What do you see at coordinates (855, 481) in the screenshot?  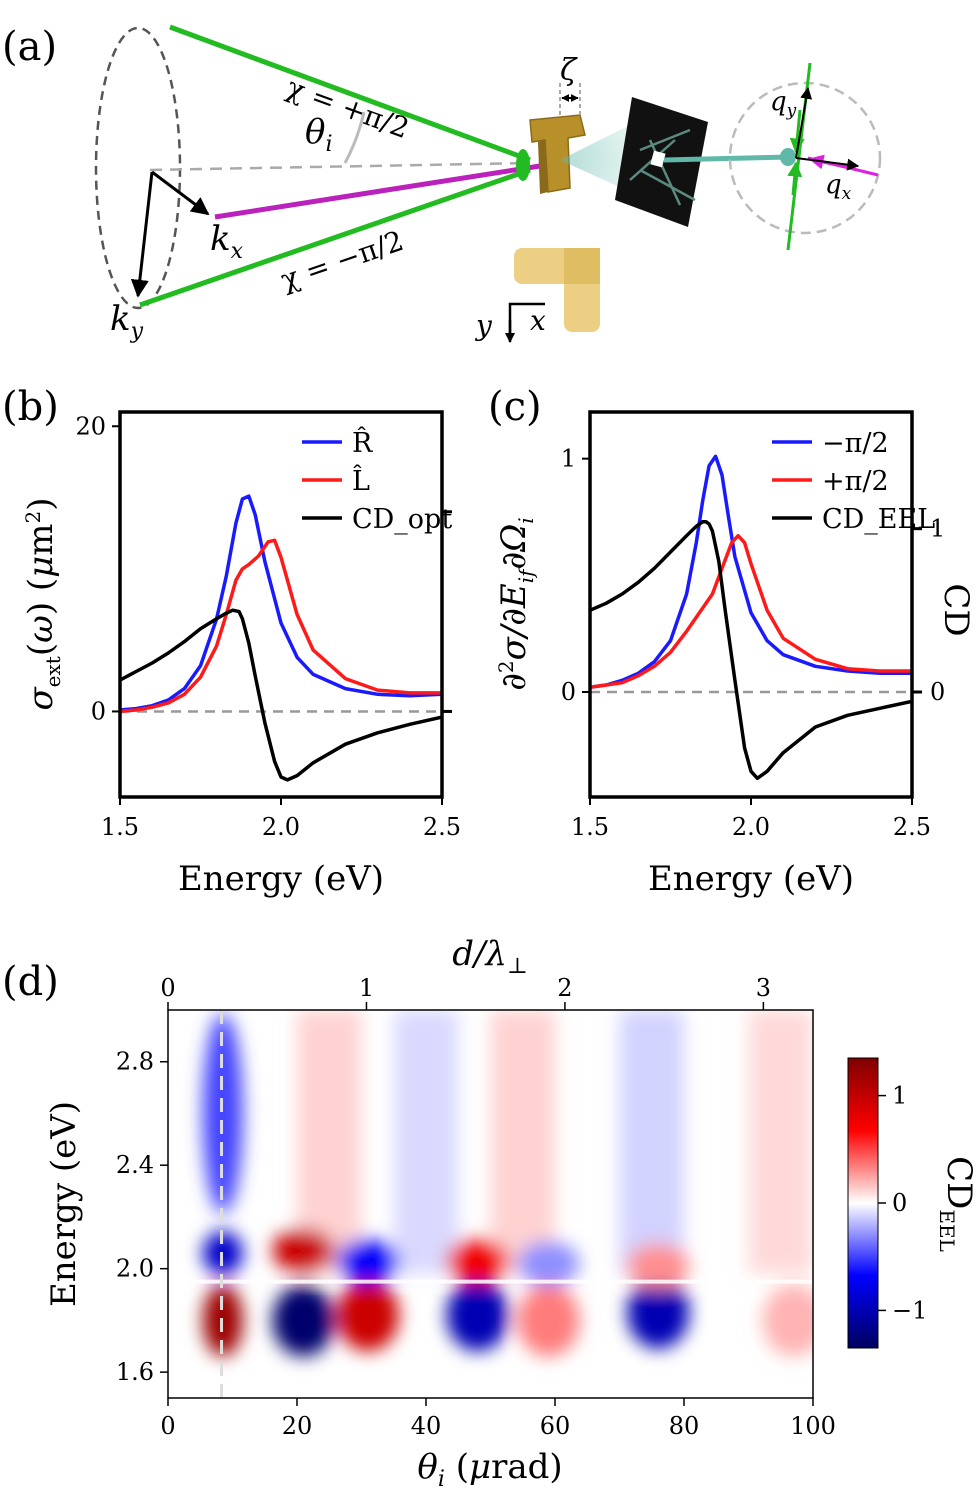 I see `c-legend-label-1: +π/2` at bounding box center [855, 481].